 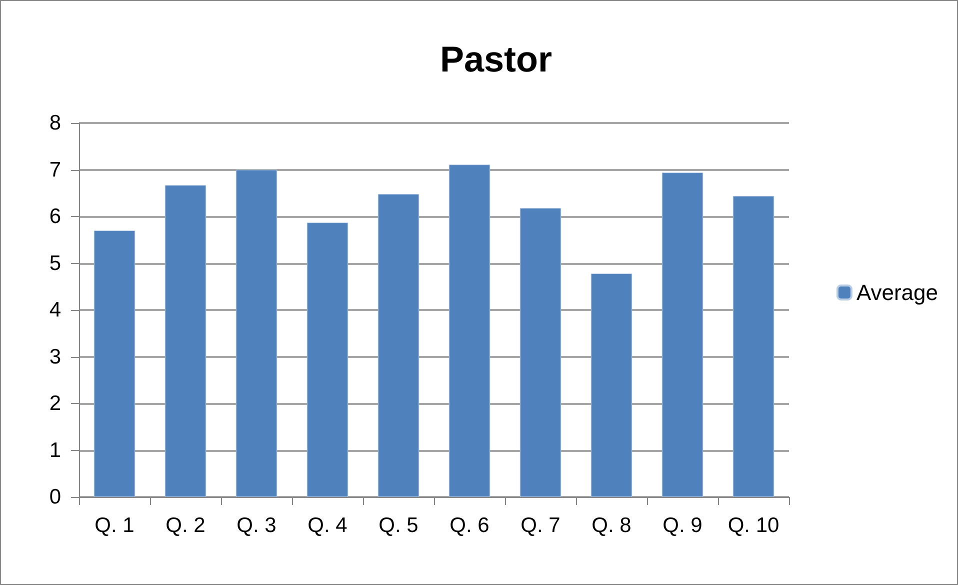 What do you see at coordinates (540, 525) in the screenshot?
I see `x-tick-label: Q. 7` at bounding box center [540, 525].